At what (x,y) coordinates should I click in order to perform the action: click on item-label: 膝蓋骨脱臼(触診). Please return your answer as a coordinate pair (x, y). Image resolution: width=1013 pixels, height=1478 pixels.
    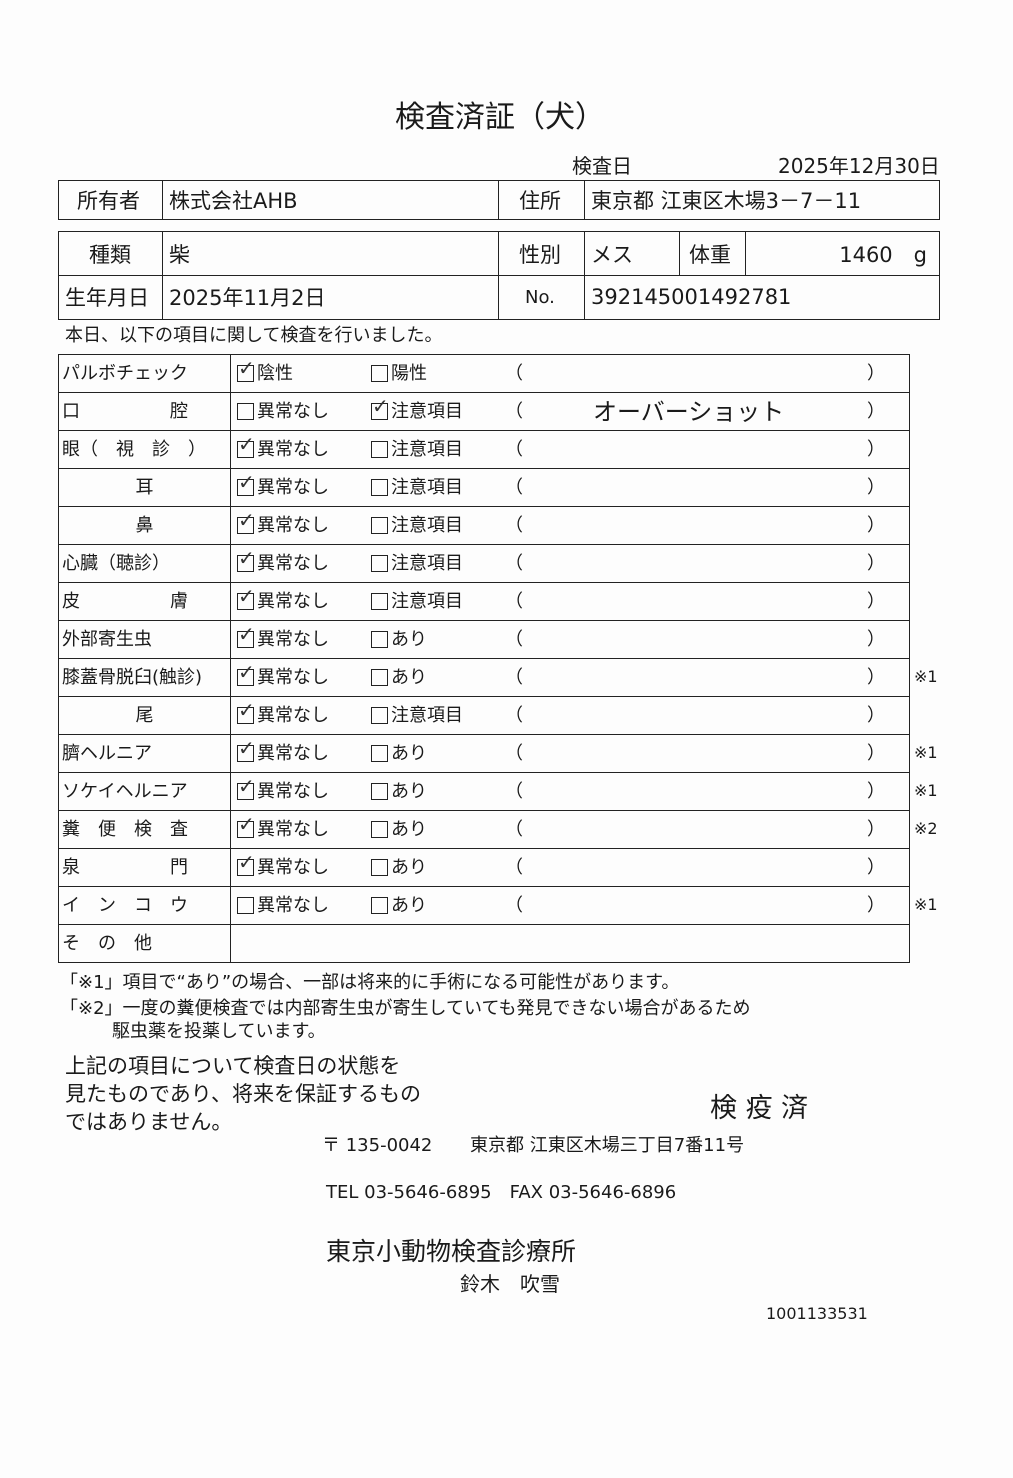
    Looking at the image, I should click on (144, 677).